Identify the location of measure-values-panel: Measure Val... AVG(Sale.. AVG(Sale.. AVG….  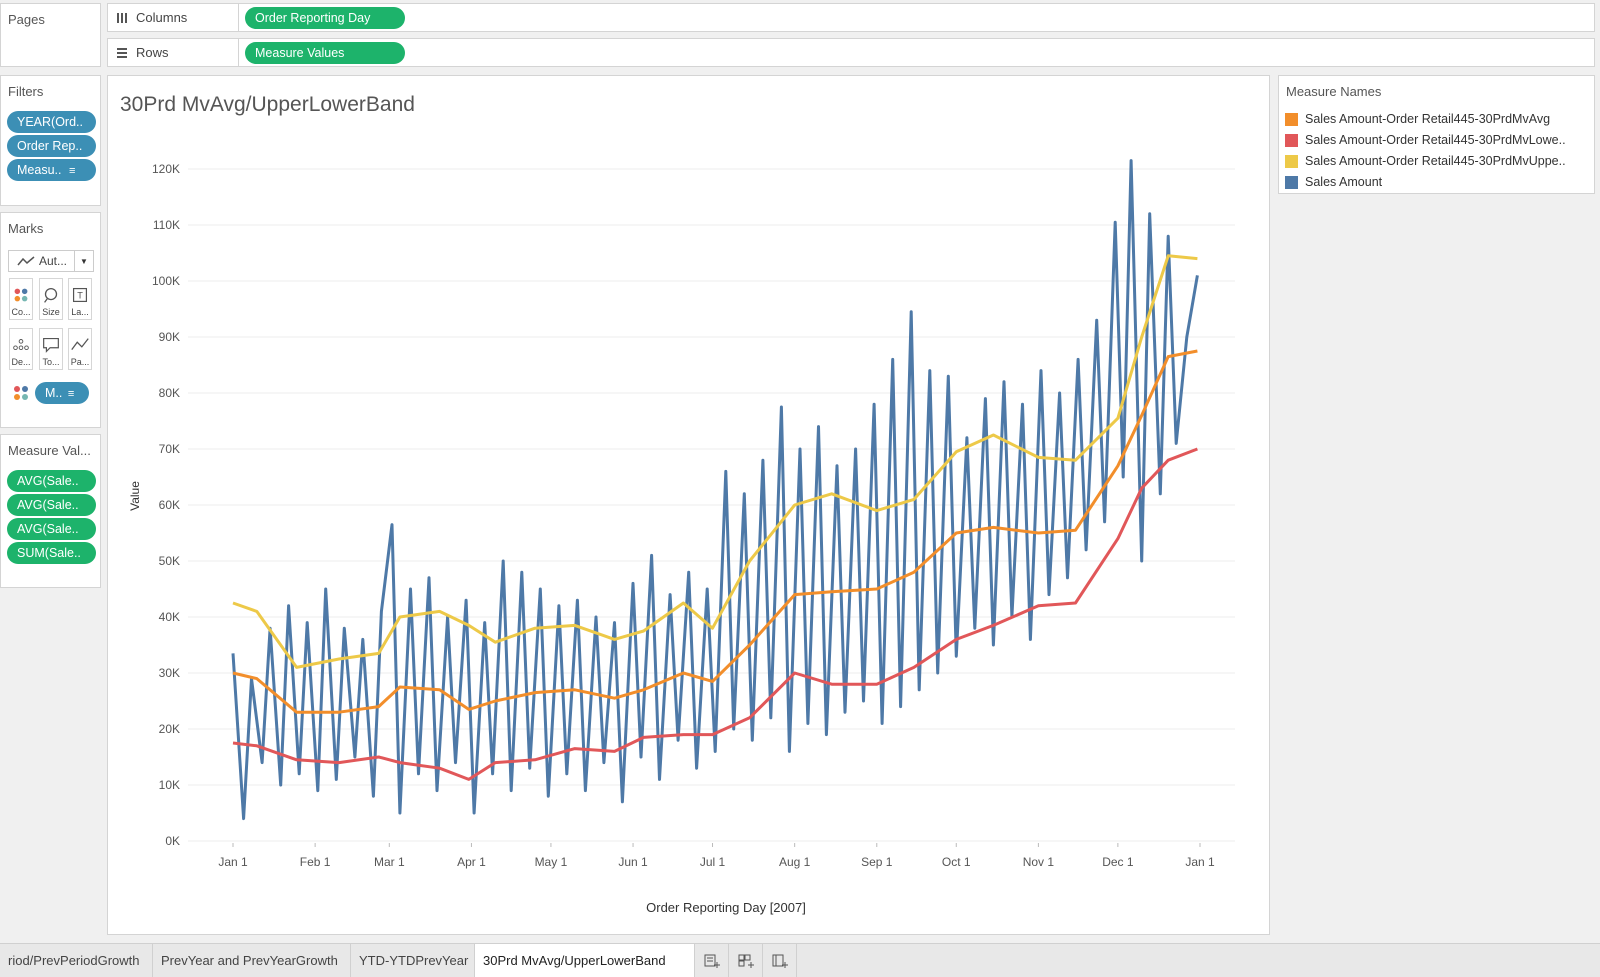
(50, 511).